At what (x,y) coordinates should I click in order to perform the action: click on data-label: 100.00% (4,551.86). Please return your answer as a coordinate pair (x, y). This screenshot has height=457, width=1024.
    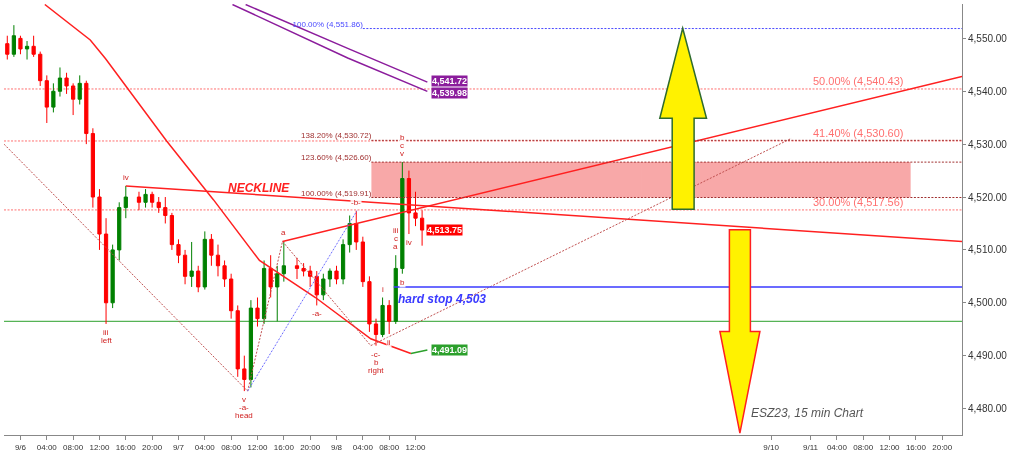
    Looking at the image, I should click on (328, 24).